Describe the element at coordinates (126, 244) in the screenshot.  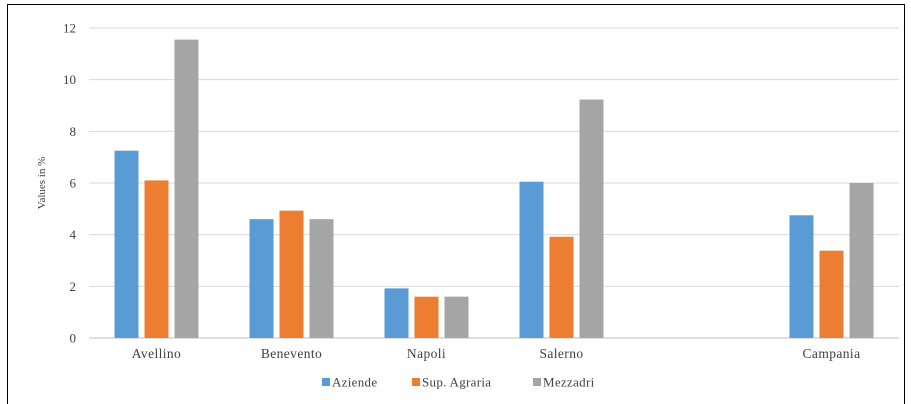
I see `bar-aziende-avellino` at that location.